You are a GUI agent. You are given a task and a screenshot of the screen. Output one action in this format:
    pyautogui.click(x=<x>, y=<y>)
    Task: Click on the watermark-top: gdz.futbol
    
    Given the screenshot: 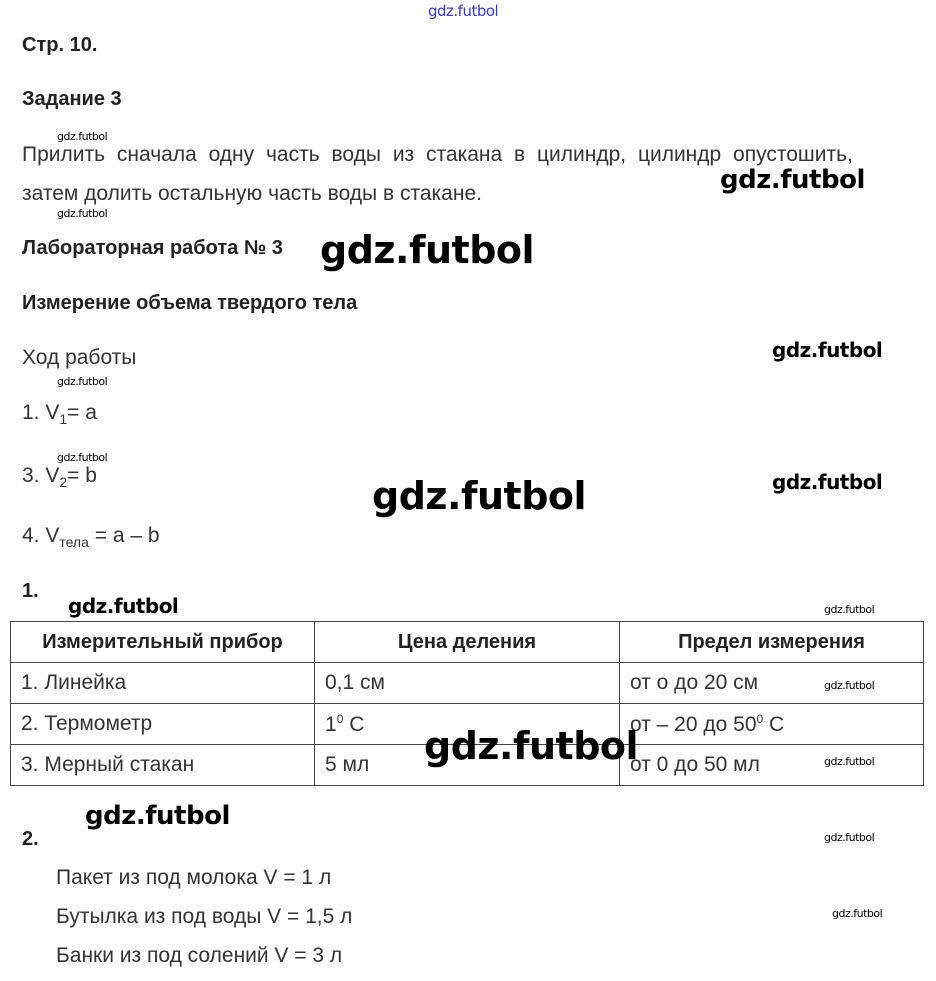 What is the action you would take?
    pyautogui.click(x=463, y=11)
    